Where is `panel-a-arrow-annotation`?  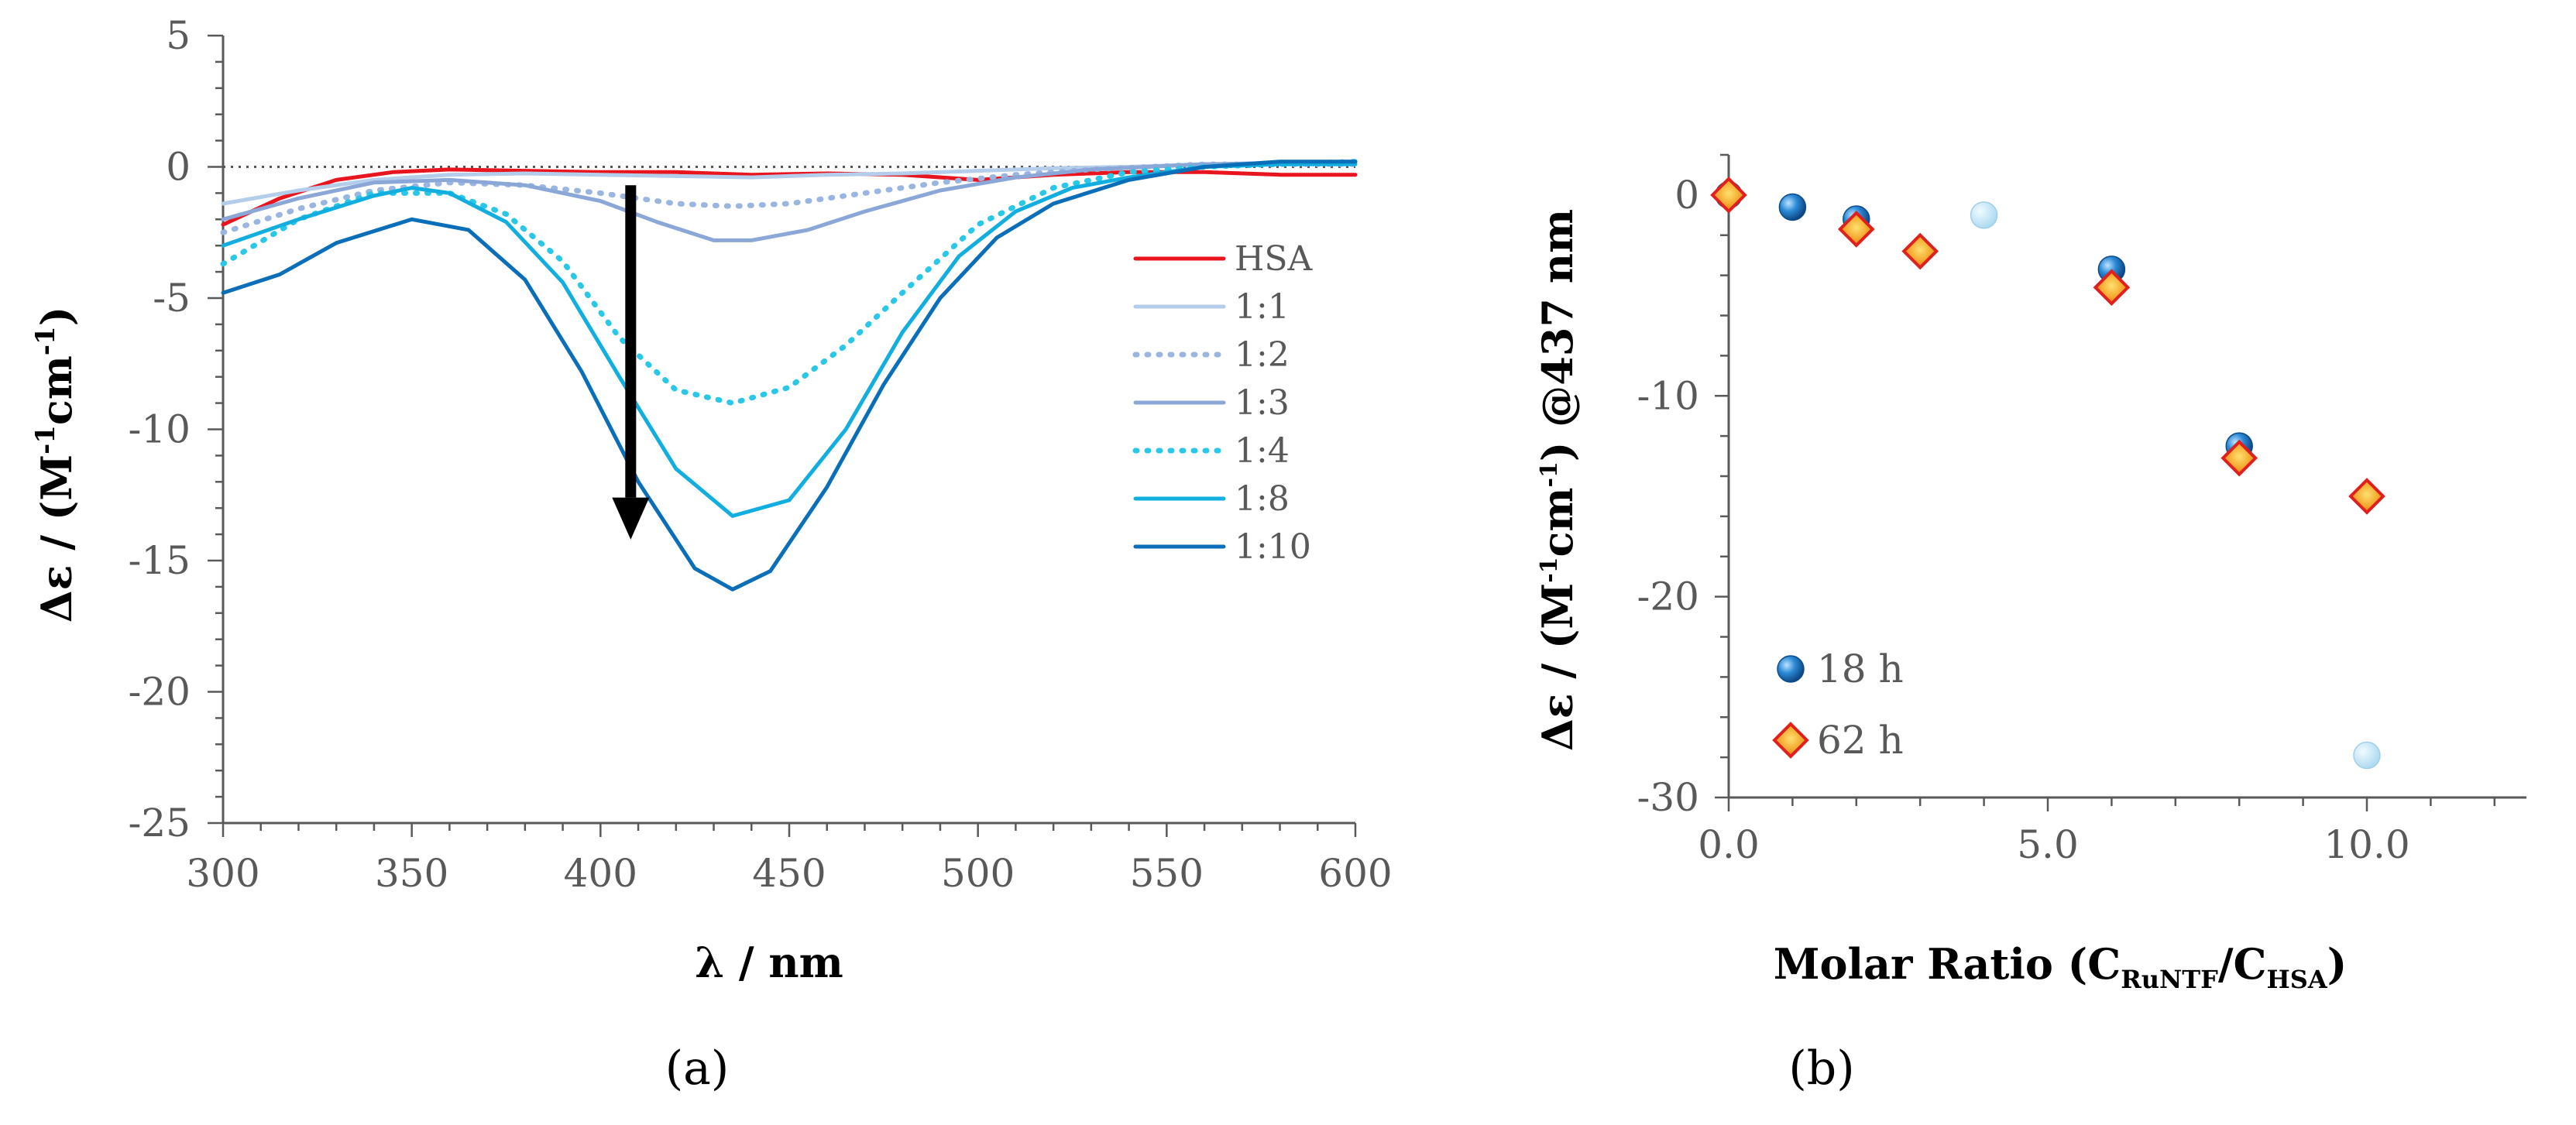 panel-a-arrow-annotation is located at coordinates (631, 362).